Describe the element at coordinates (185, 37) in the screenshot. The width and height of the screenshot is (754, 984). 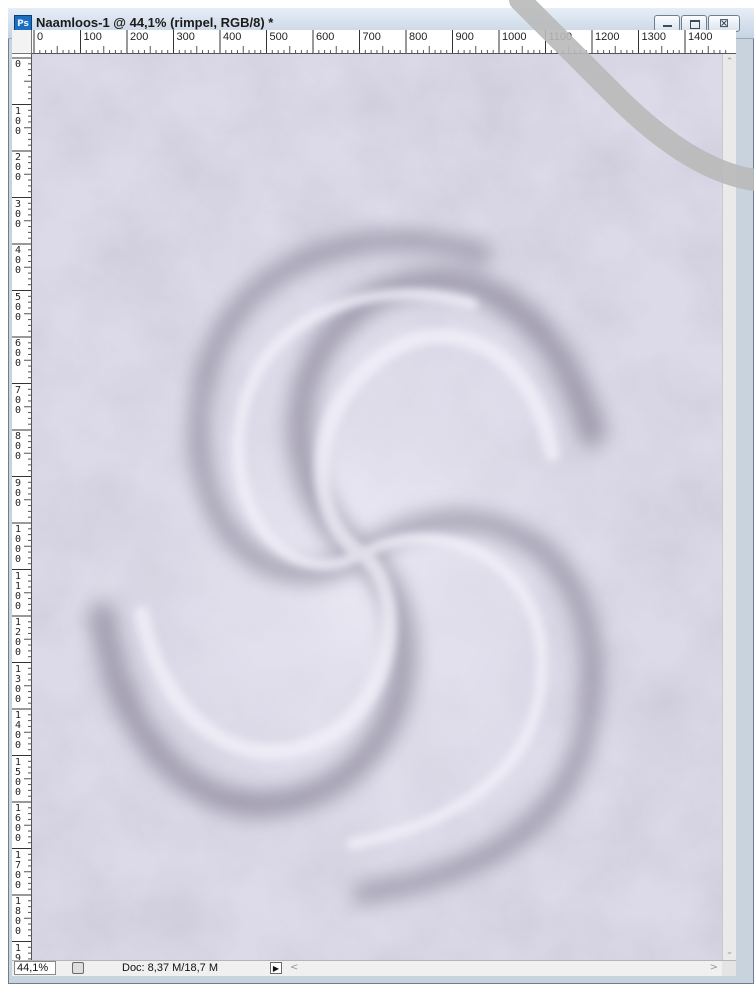
I see `ruler-label: 300` at that location.